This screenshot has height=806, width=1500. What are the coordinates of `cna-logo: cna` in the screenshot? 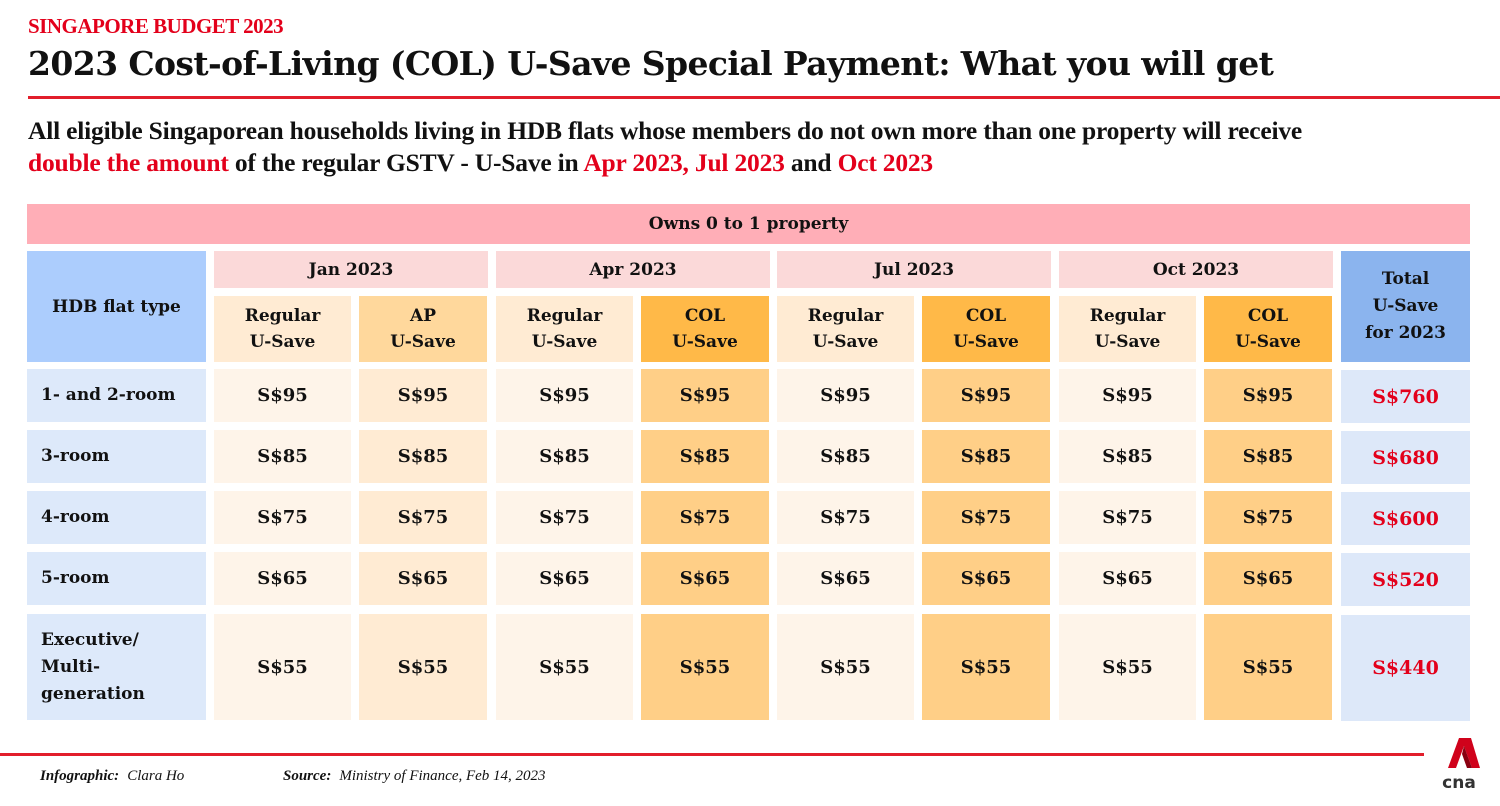 It's located at (1459, 765).